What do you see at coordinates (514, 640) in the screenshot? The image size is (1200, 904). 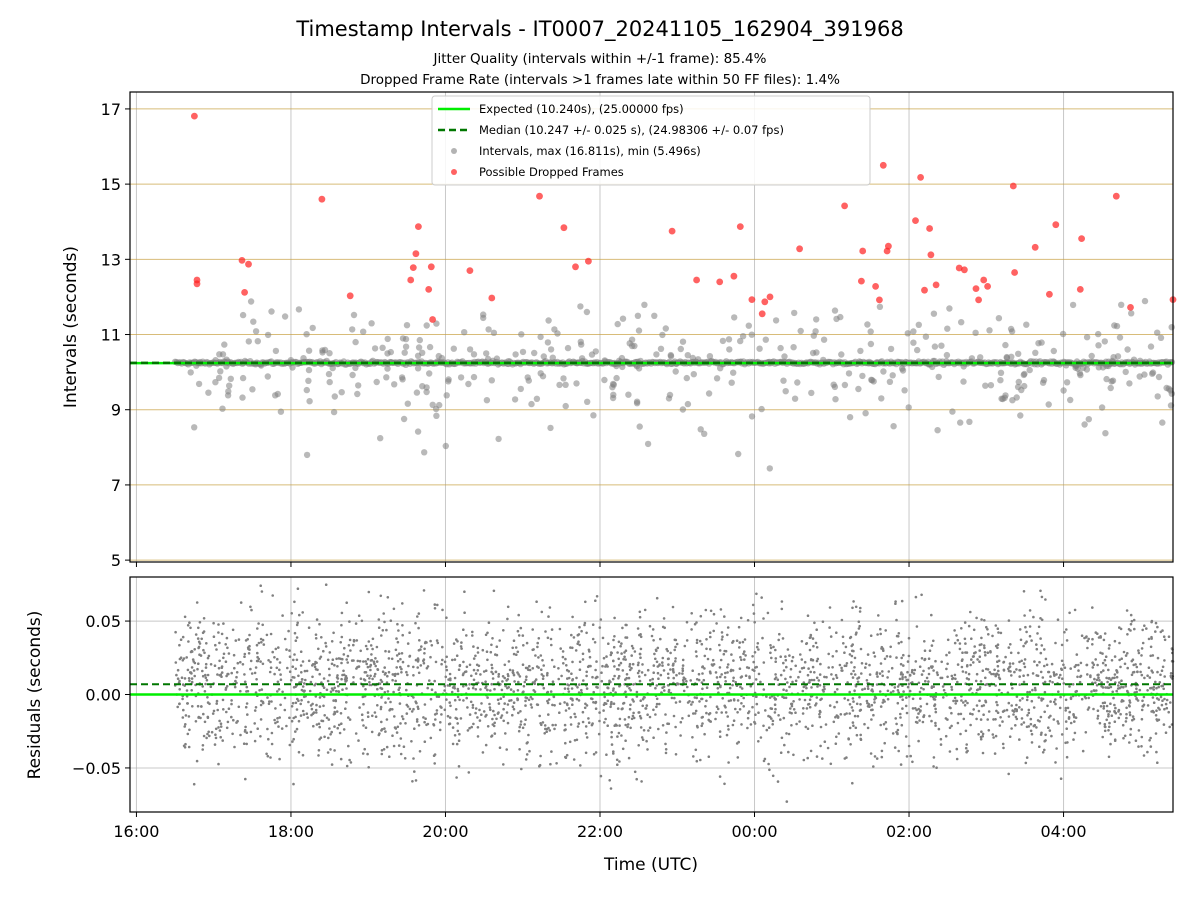 I see `residual-point-2030` at bounding box center [514, 640].